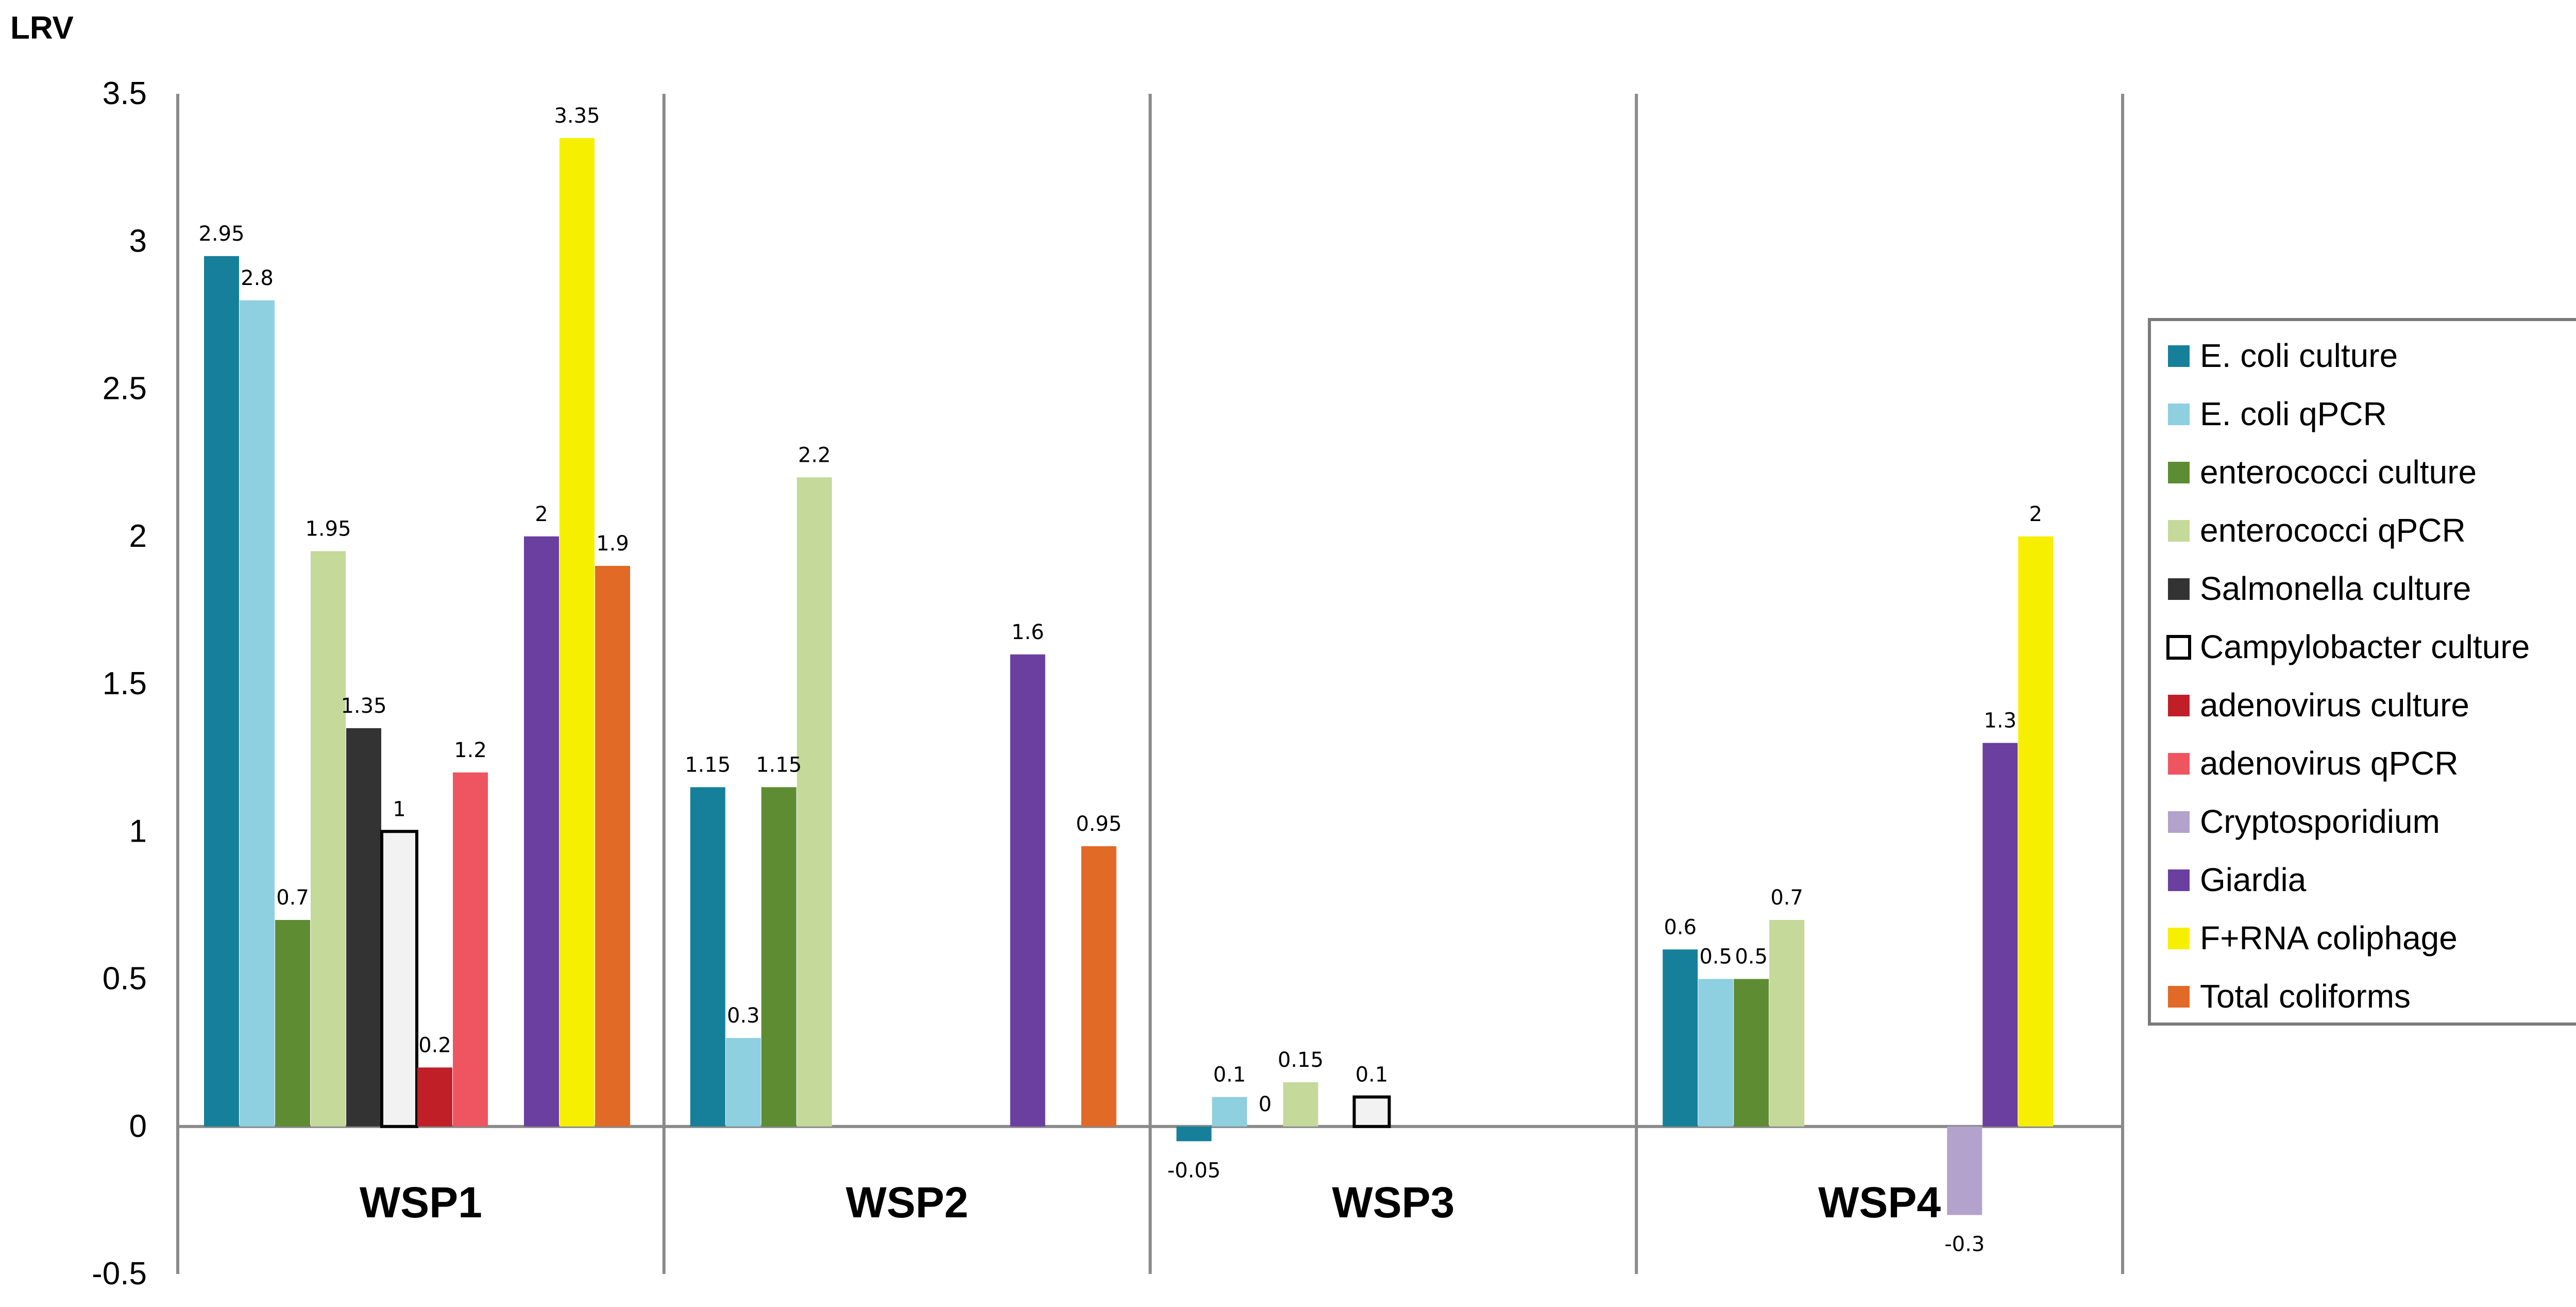 The width and height of the screenshot is (2576, 1307). I want to click on y-tick-label: 0.5, so click(125, 979).